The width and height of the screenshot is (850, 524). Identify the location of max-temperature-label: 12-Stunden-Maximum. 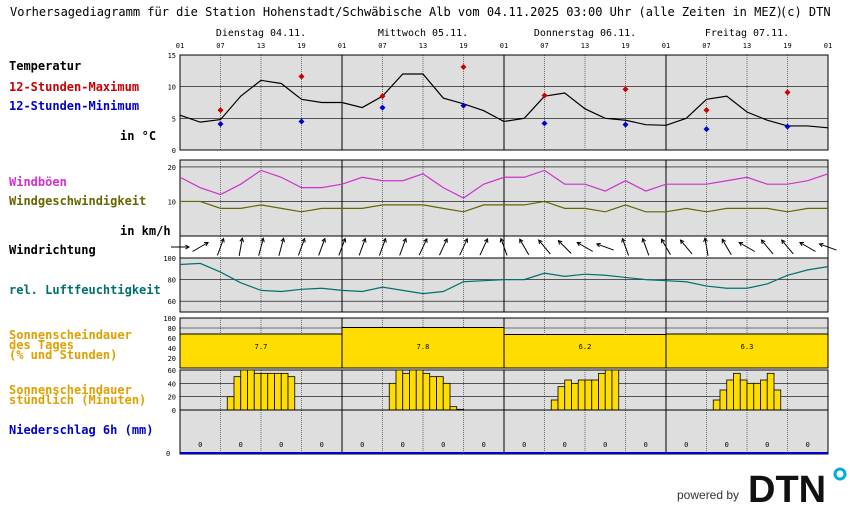
(74, 87).